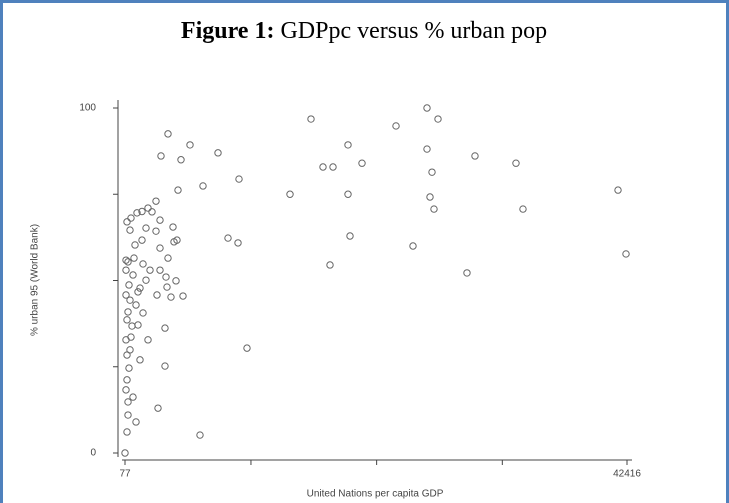 The image size is (729, 503). I want to click on chart-title: Figure 1: GDPpc versus % urban pop, so click(364, 31).